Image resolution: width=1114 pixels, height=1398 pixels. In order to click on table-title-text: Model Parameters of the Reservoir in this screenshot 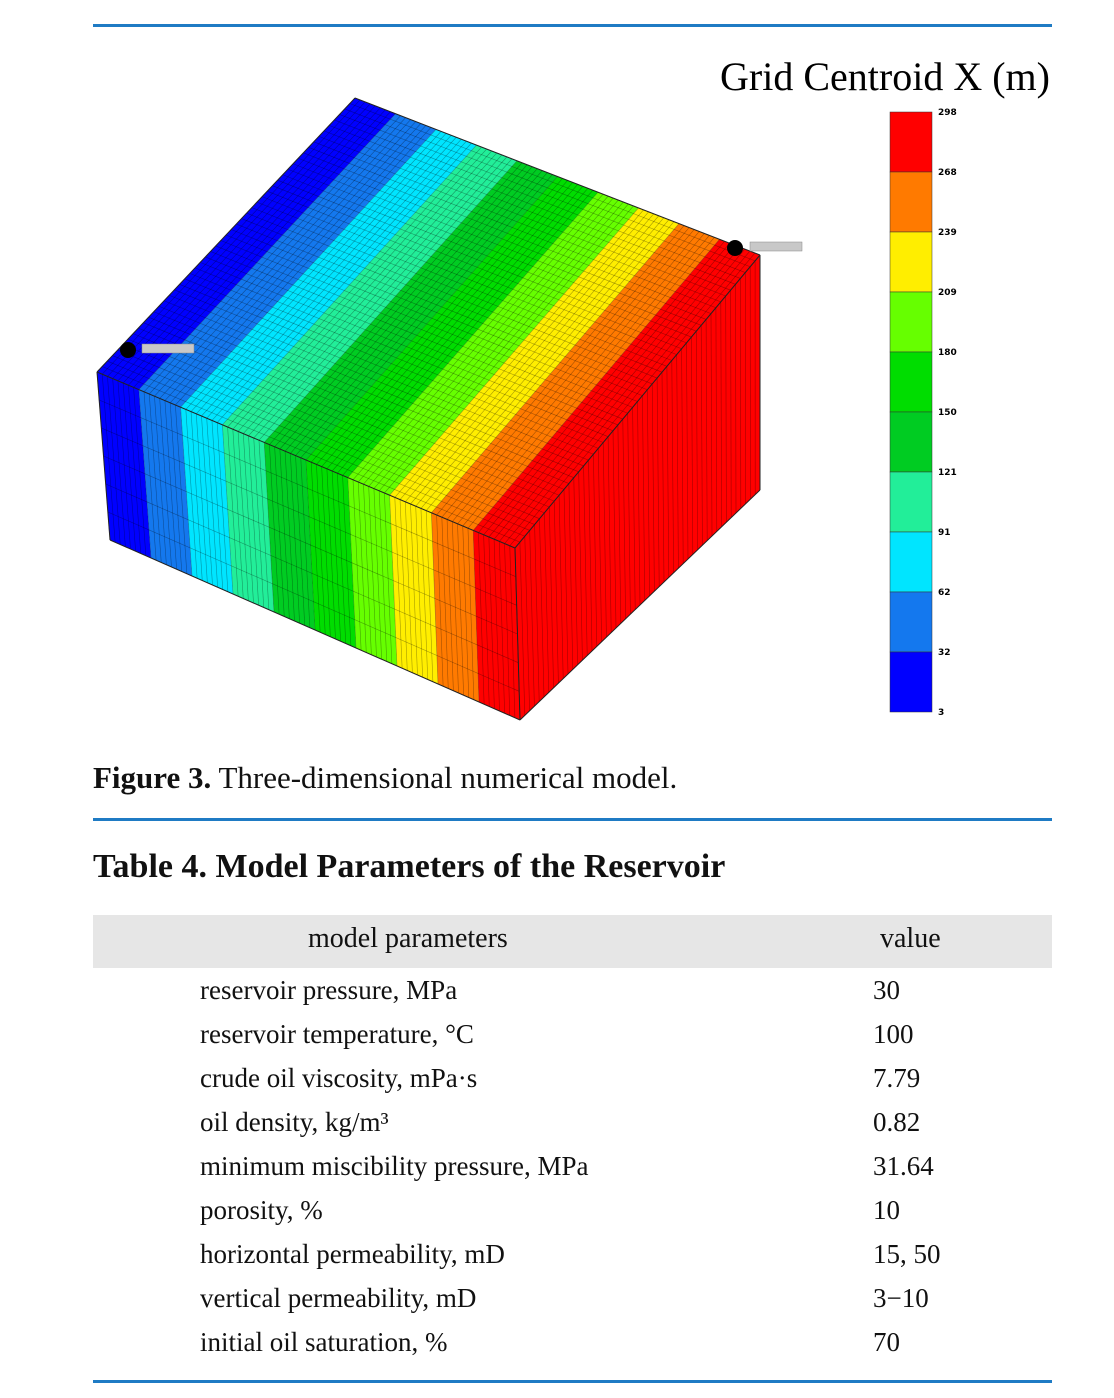, I will do `click(470, 866)`.